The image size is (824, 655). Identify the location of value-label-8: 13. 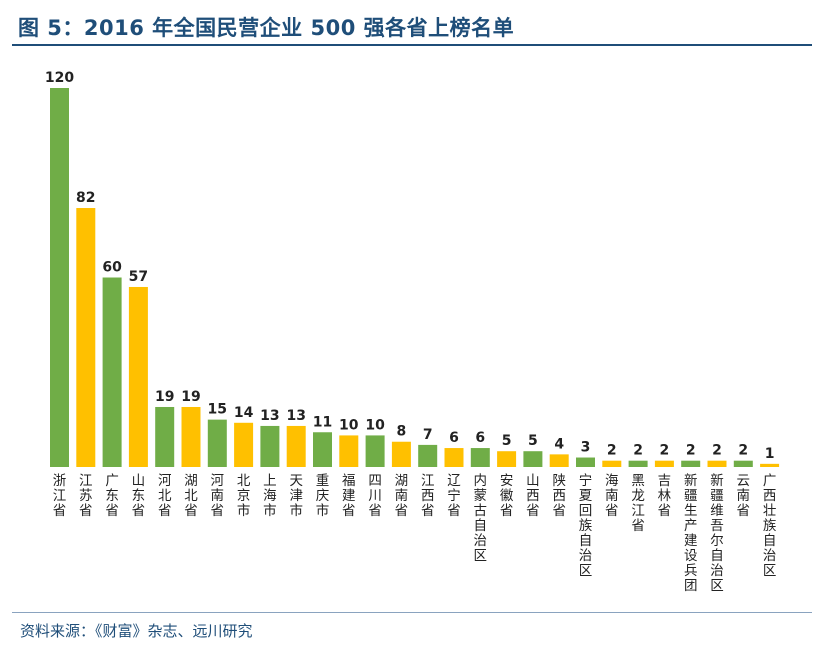
(269, 416).